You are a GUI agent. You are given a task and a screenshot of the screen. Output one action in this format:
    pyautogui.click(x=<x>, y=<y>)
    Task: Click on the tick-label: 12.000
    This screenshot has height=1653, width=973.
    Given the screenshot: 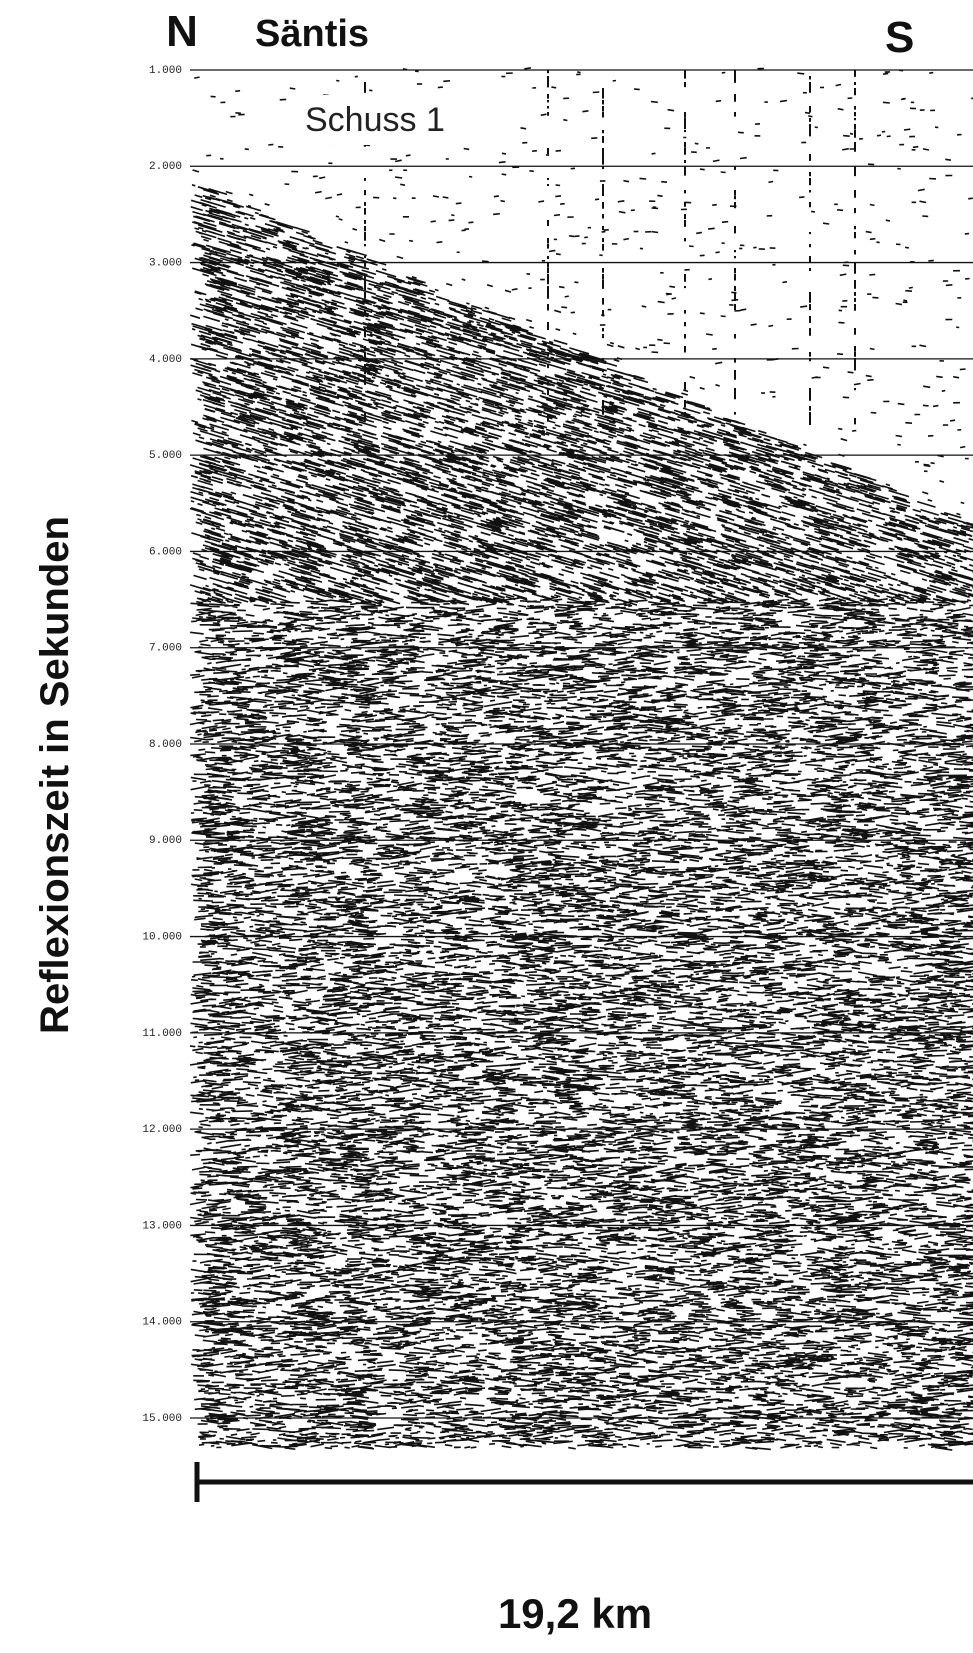 What is the action you would take?
    pyautogui.click(x=162, y=1130)
    